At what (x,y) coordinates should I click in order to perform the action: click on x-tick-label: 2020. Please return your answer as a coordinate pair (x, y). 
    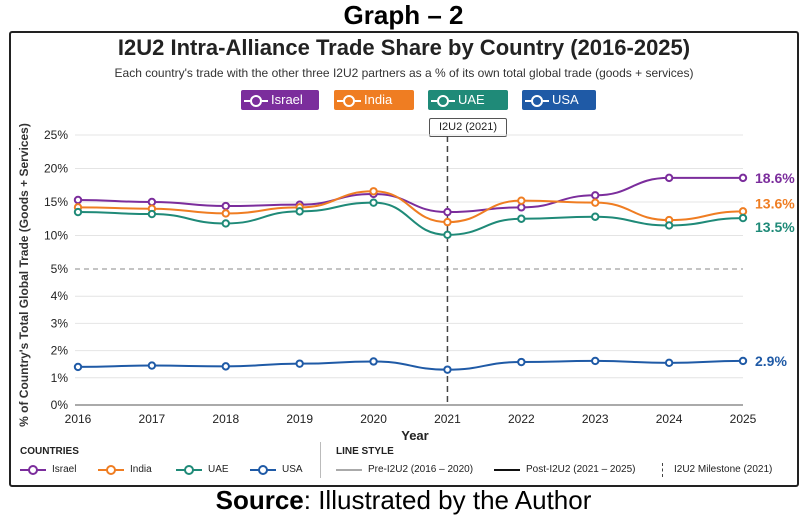
    Looking at the image, I should click on (373, 419).